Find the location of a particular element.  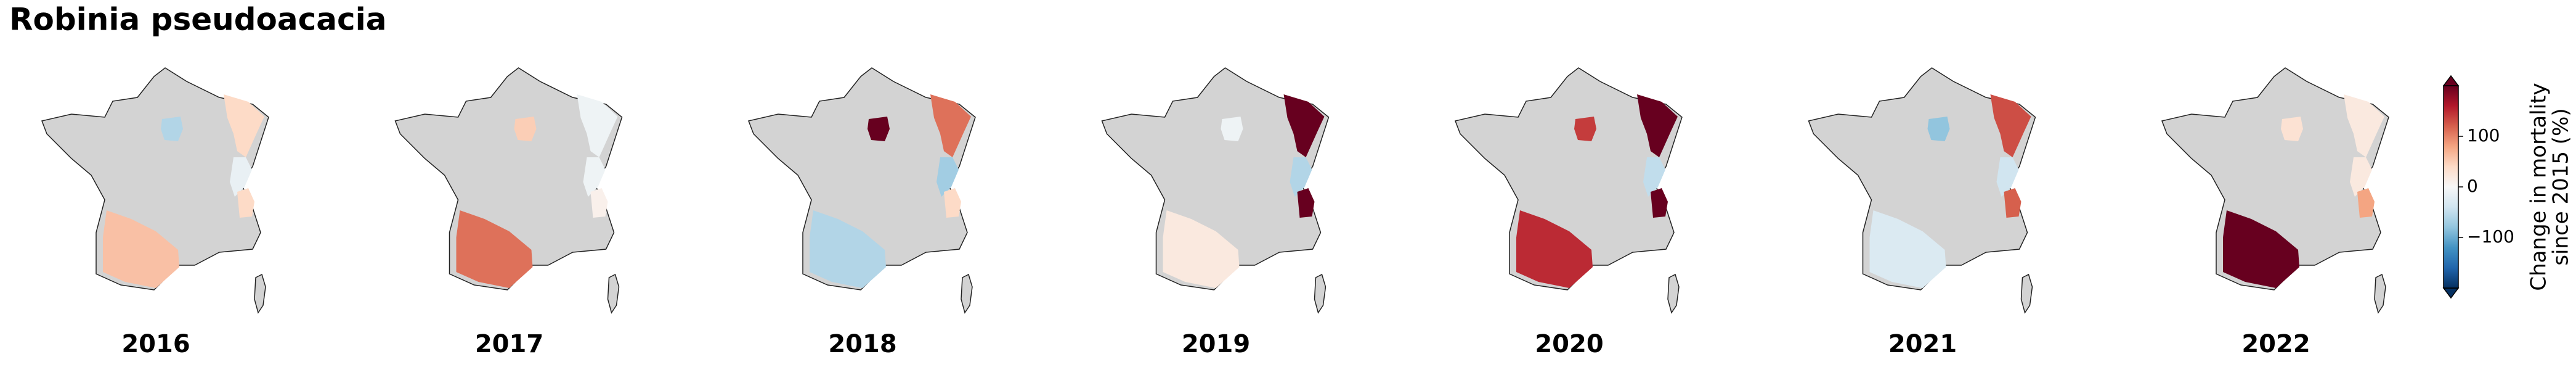

panel-label: 2019 is located at coordinates (1216, 344).